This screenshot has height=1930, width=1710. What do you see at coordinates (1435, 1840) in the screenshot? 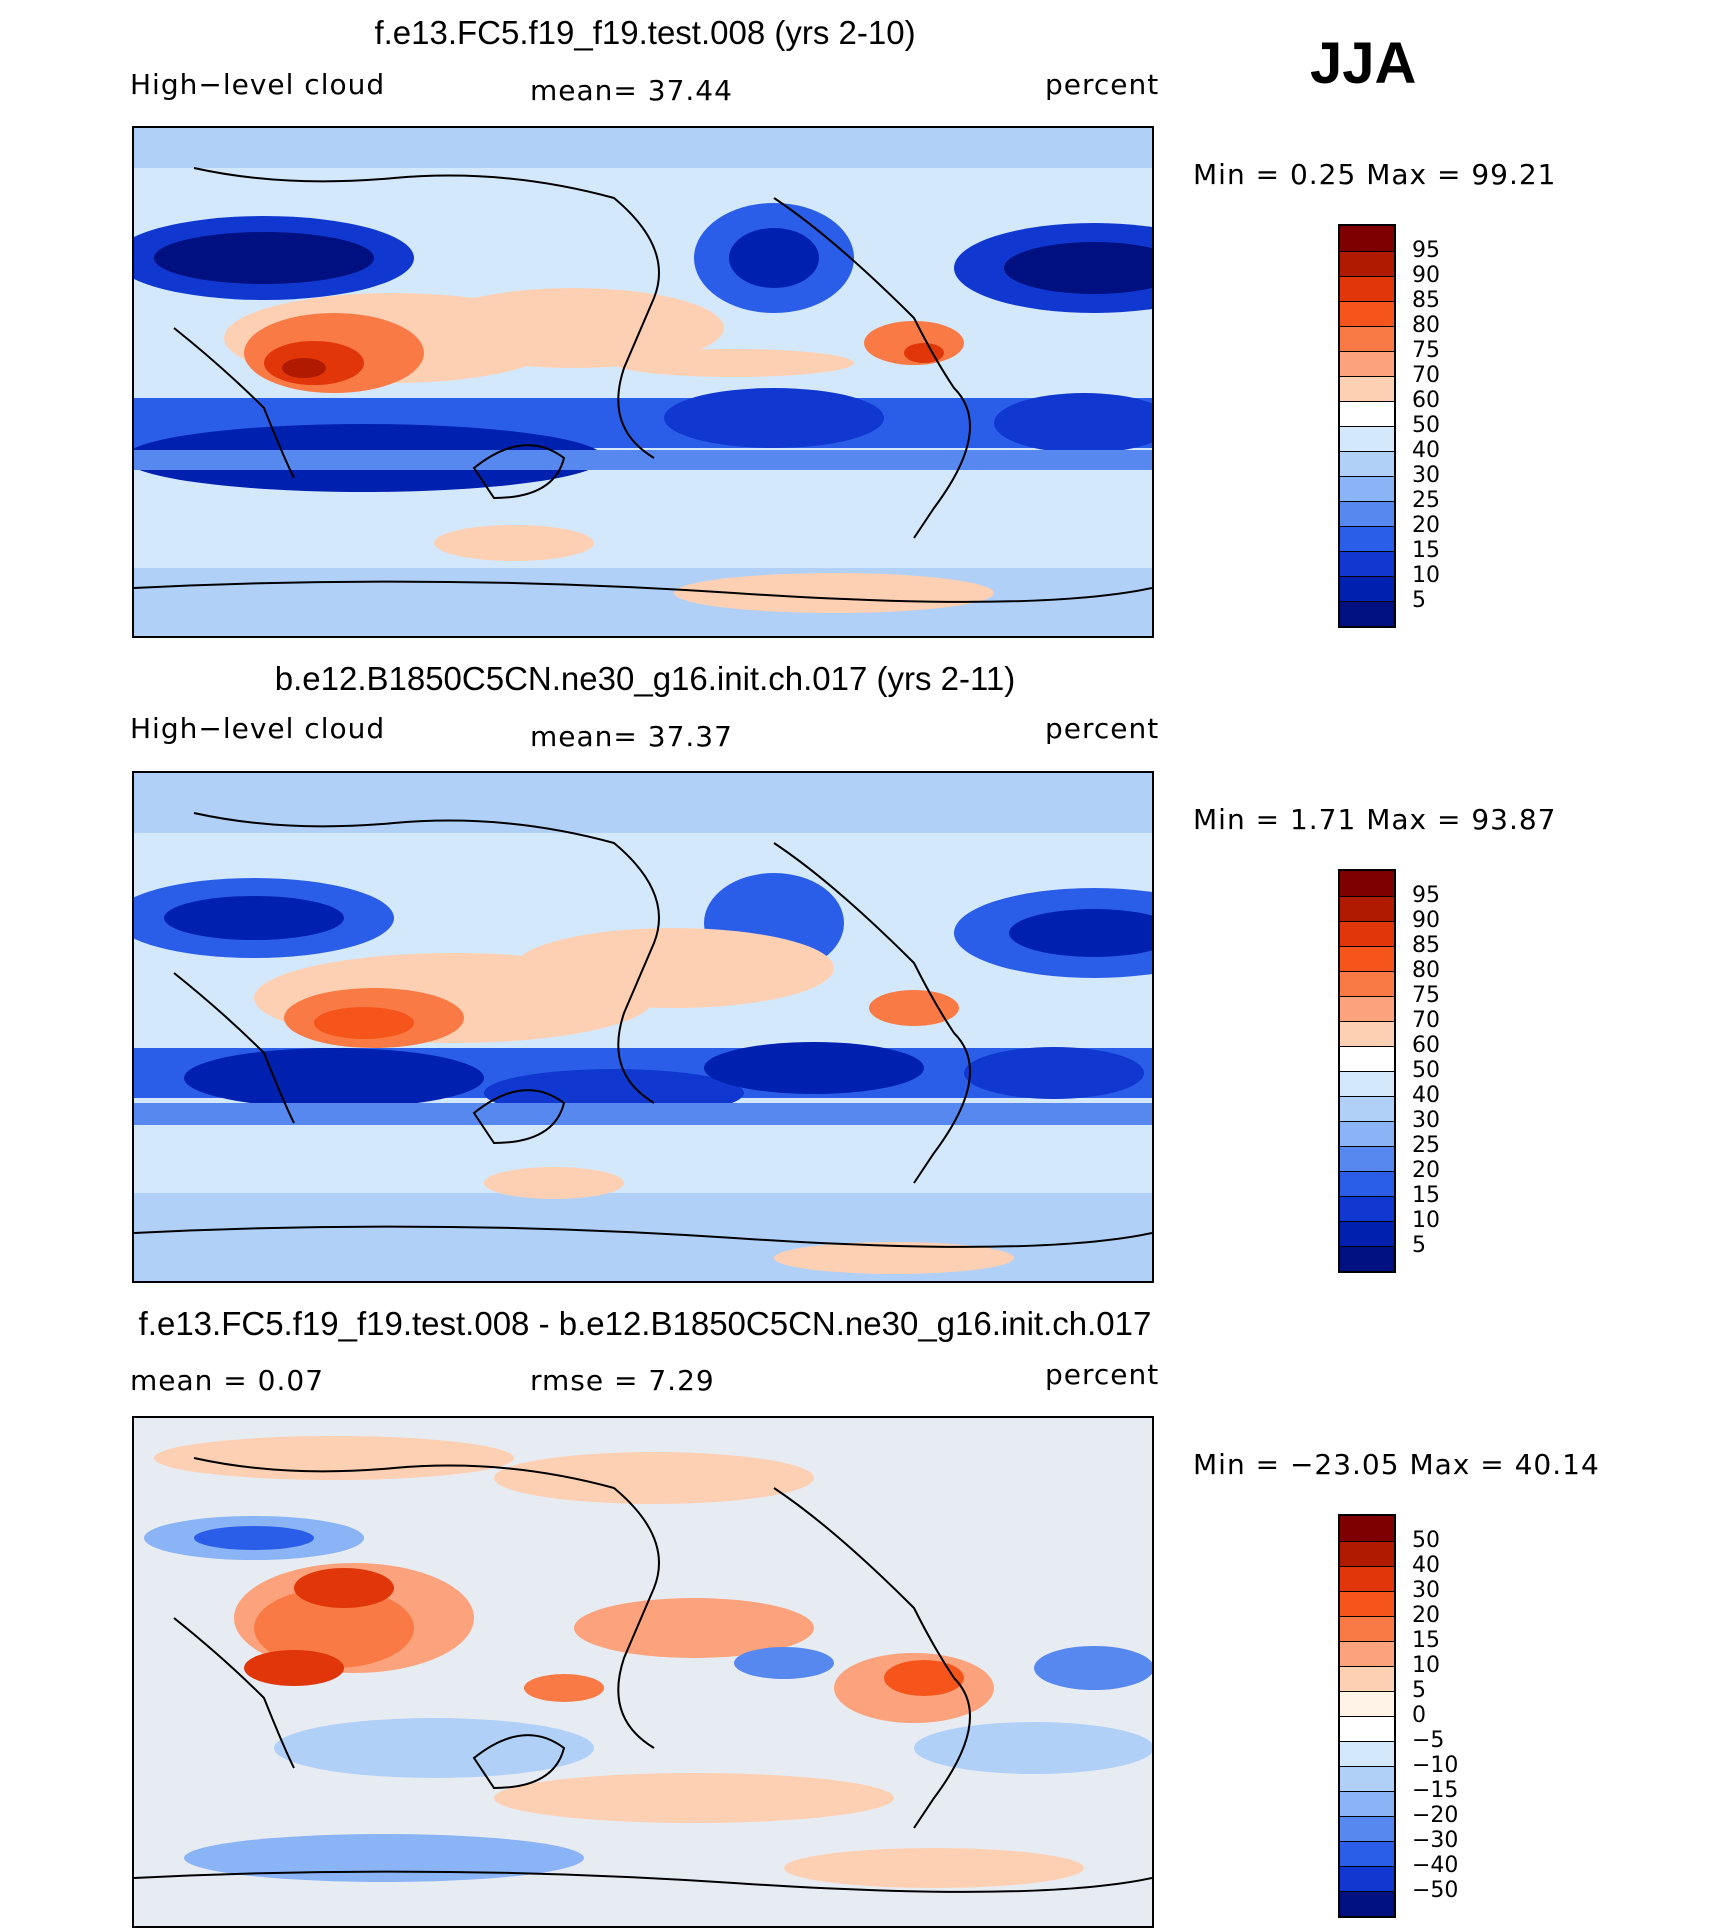
I see `panel3-colorbar-label: −30` at bounding box center [1435, 1840].